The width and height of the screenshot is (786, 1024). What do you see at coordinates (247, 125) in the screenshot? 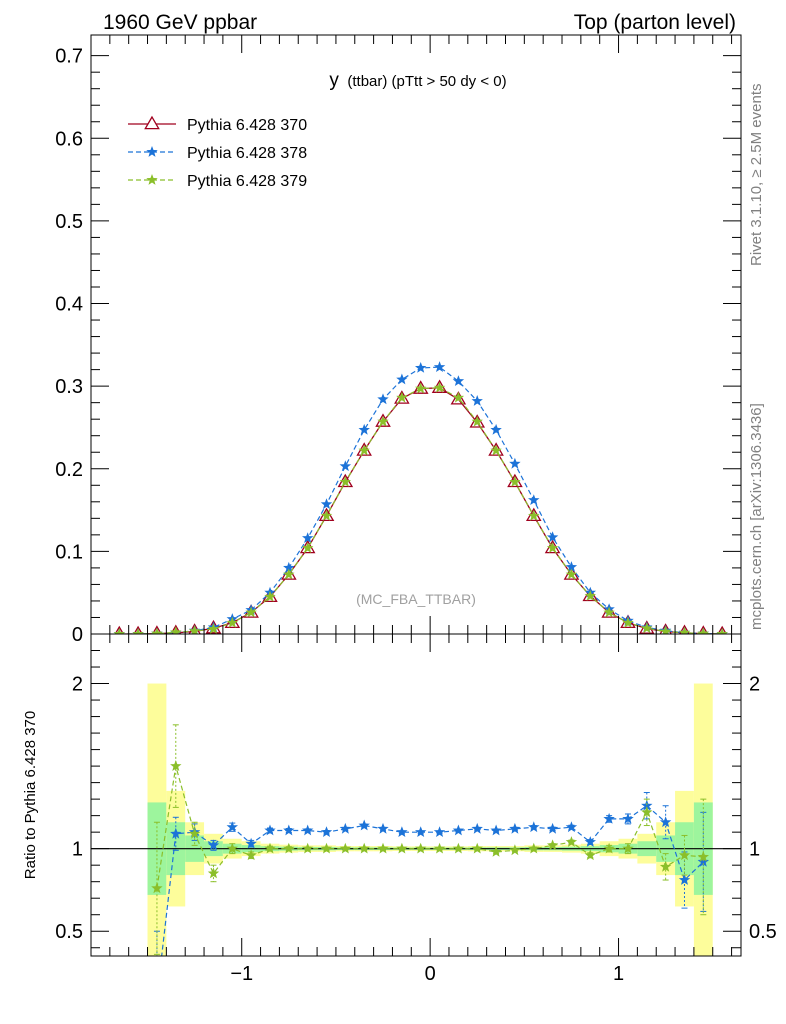
I see `legend-label-s370: Pythia 6.428 370` at bounding box center [247, 125].